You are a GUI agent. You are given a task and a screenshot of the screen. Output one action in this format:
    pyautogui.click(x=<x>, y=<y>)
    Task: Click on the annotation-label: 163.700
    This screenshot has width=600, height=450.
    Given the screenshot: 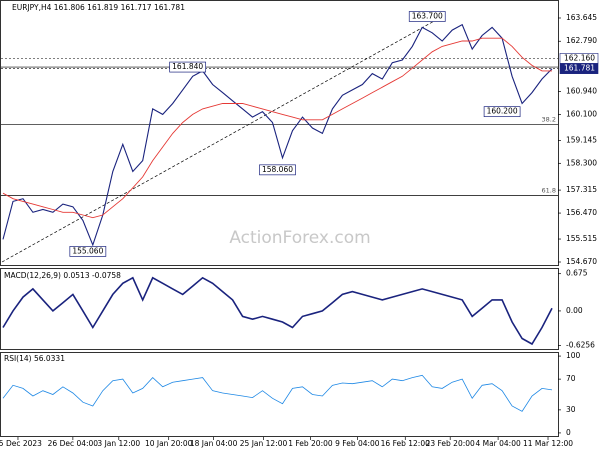 What is the action you would take?
    pyautogui.click(x=427, y=15)
    